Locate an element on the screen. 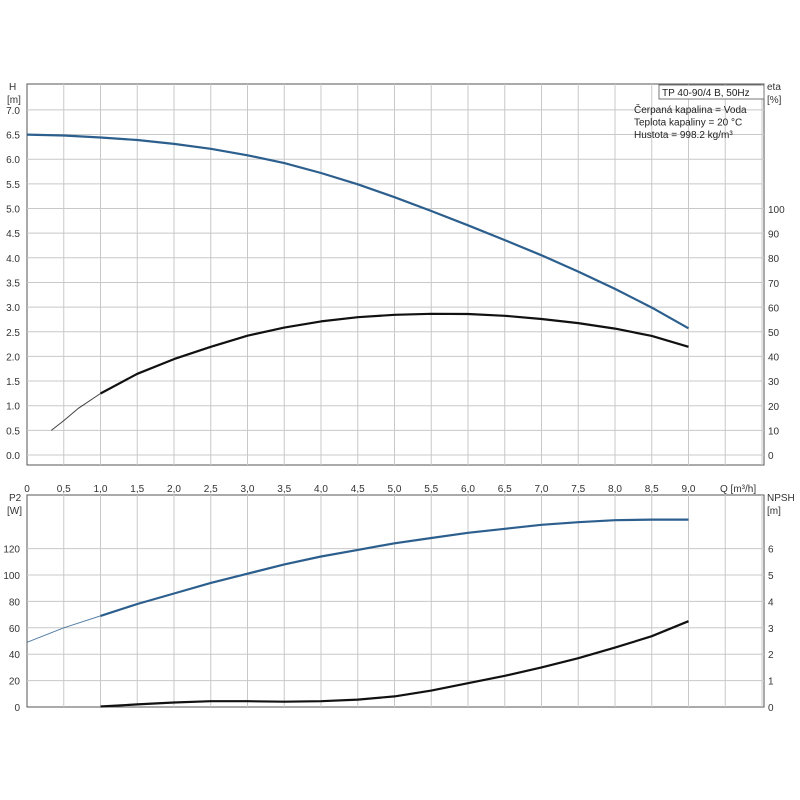 This screenshot has height=800, width=800. x-tick-label: 7,5 is located at coordinates (578, 489).